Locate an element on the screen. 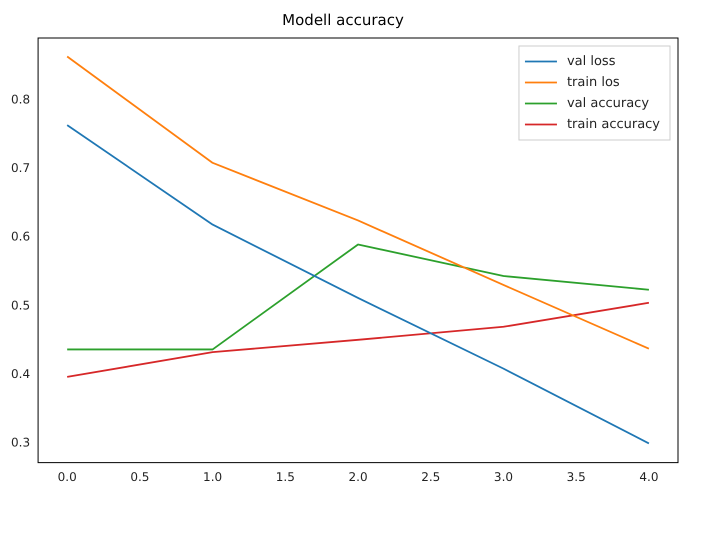  legend-label: train accuracy is located at coordinates (613, 124).